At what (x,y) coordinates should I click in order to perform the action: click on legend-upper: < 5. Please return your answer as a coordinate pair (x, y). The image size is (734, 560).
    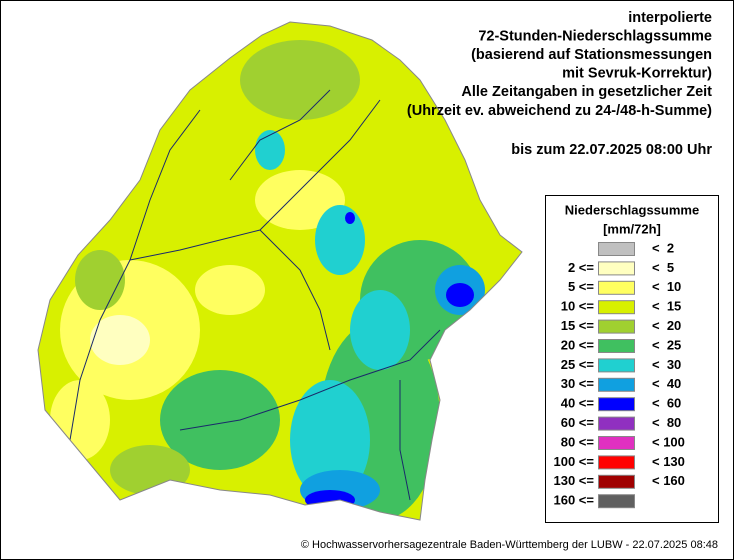
    Looking at the image, I should click on (663, 267).